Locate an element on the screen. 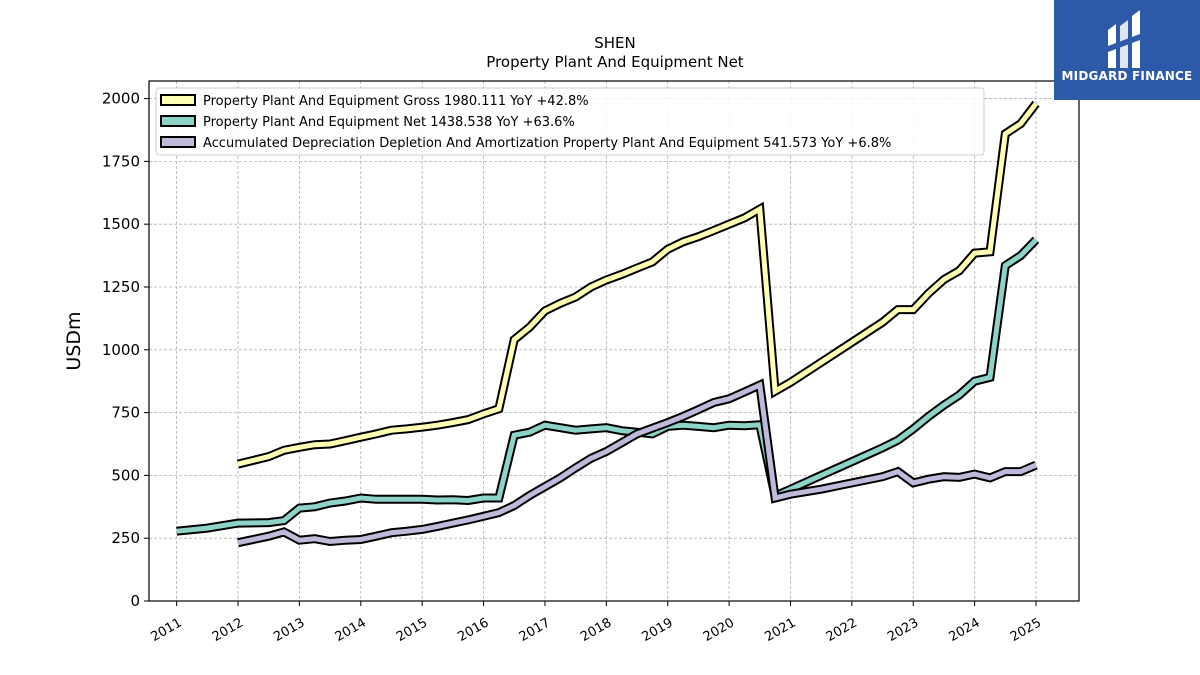  x-tick-label: 2022 is located at coordinates (842, 630).